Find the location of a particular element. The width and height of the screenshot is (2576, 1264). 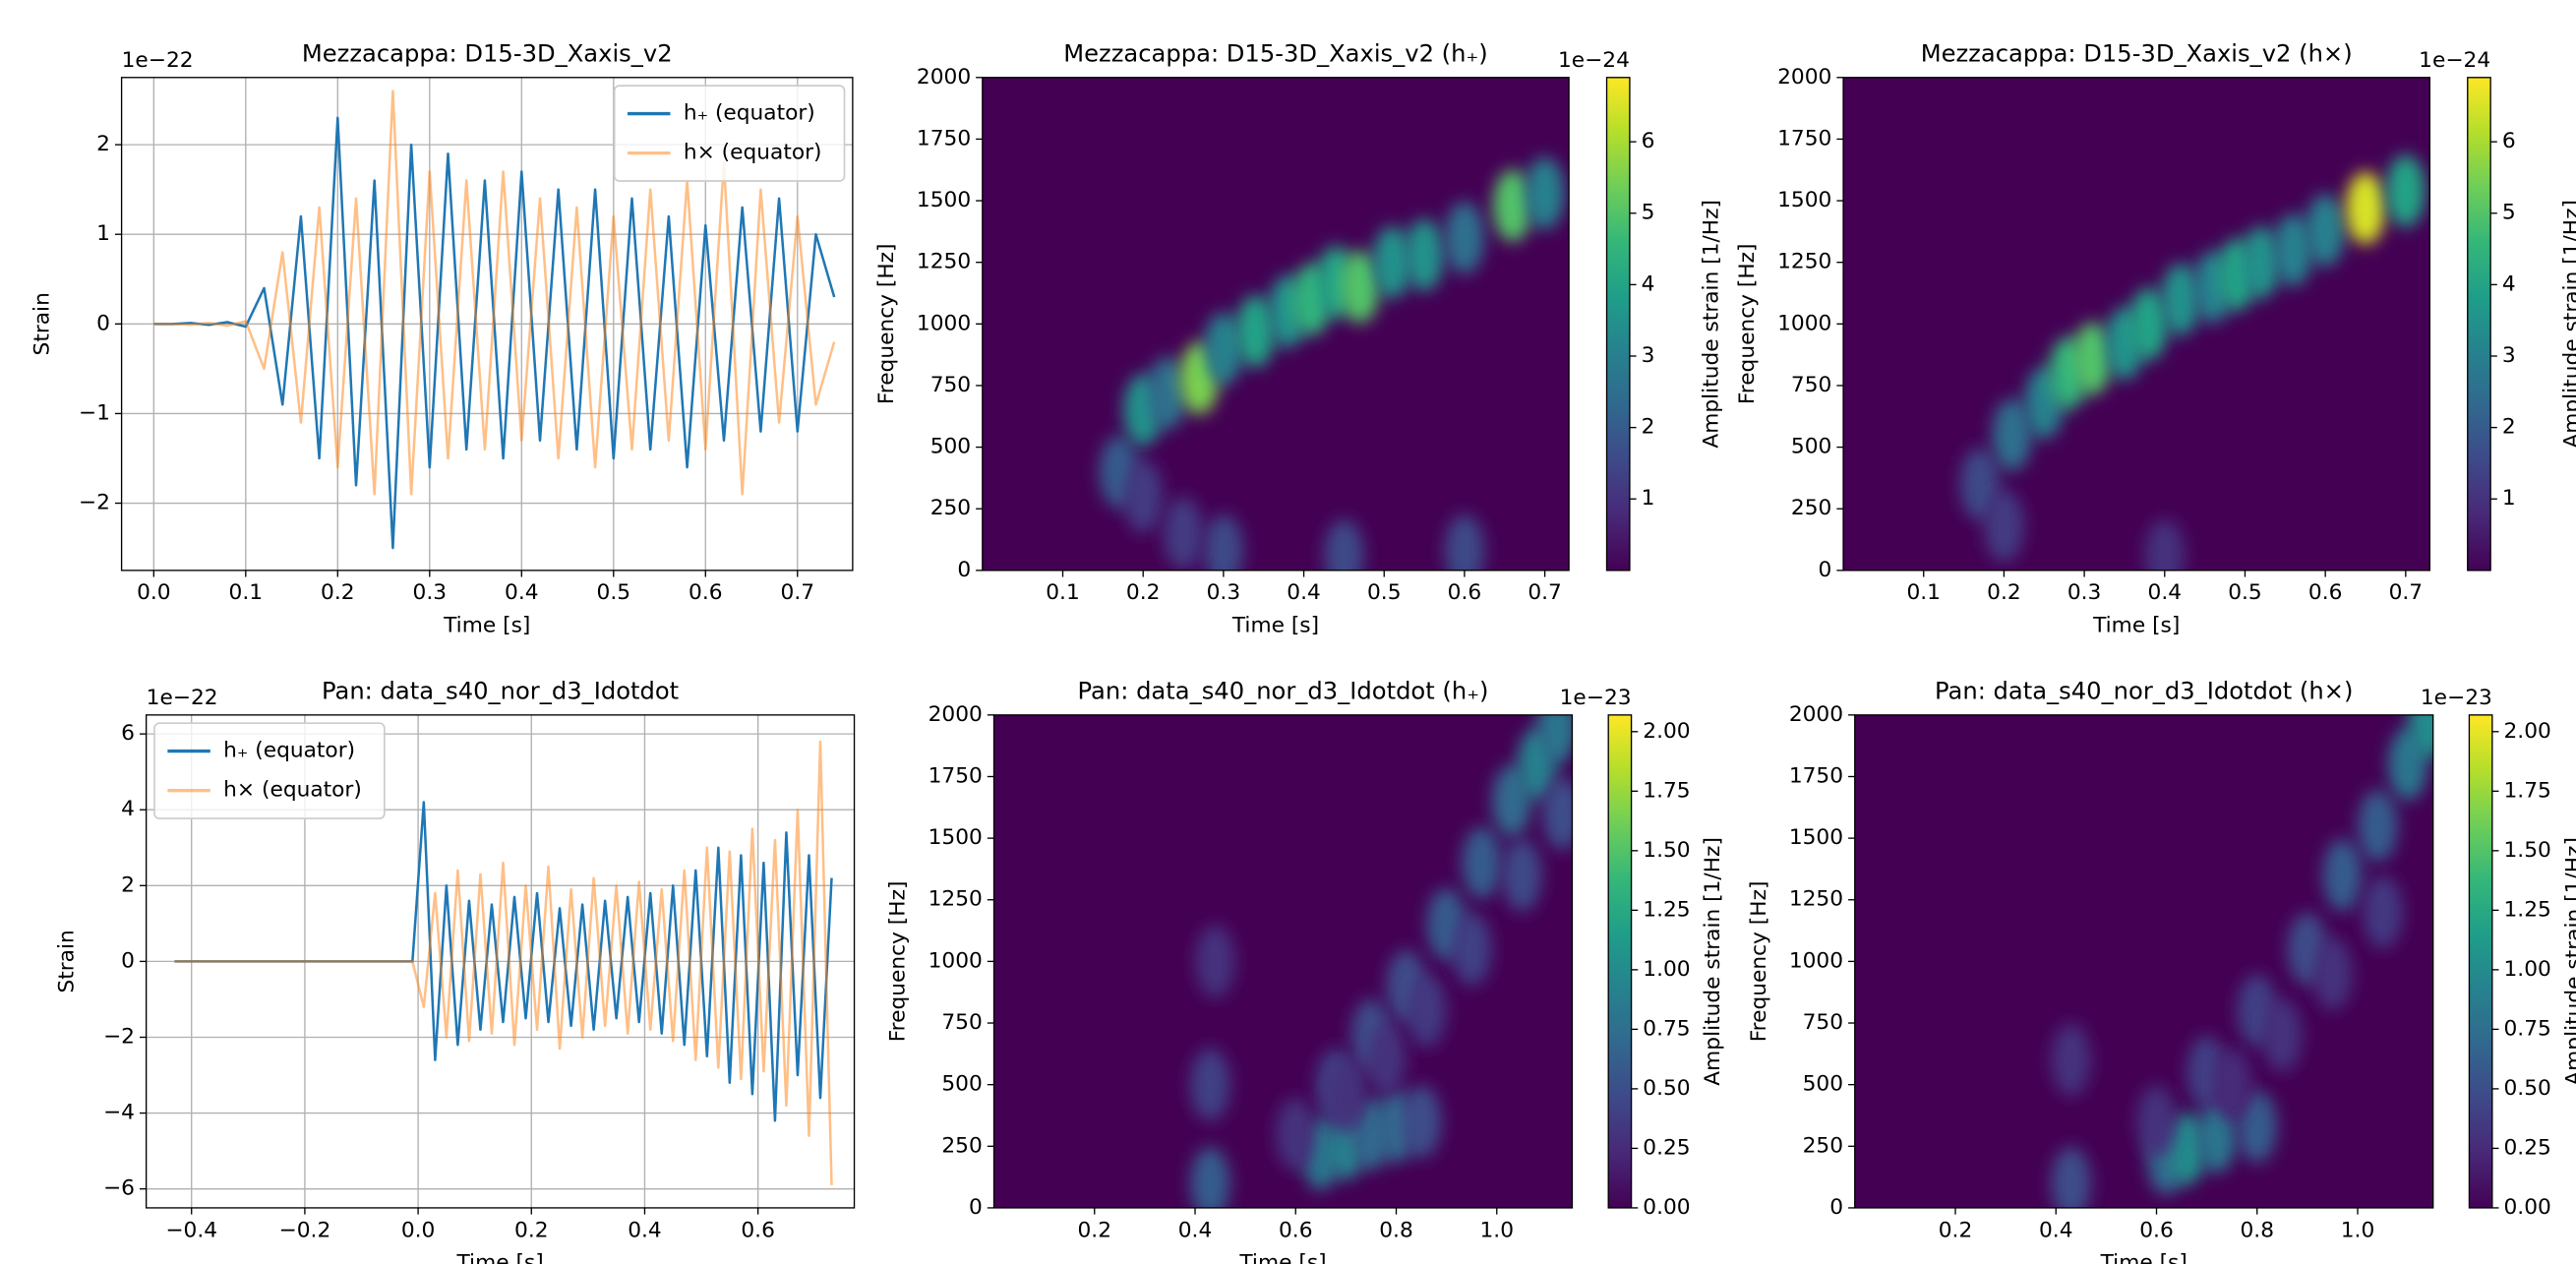

colorbar-tick-label: 6 is located at coordinates (1649, 141).